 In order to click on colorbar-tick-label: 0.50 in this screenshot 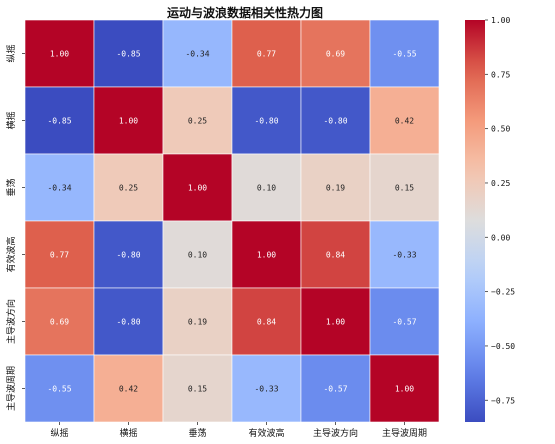, I will do `click(500, 129)`.